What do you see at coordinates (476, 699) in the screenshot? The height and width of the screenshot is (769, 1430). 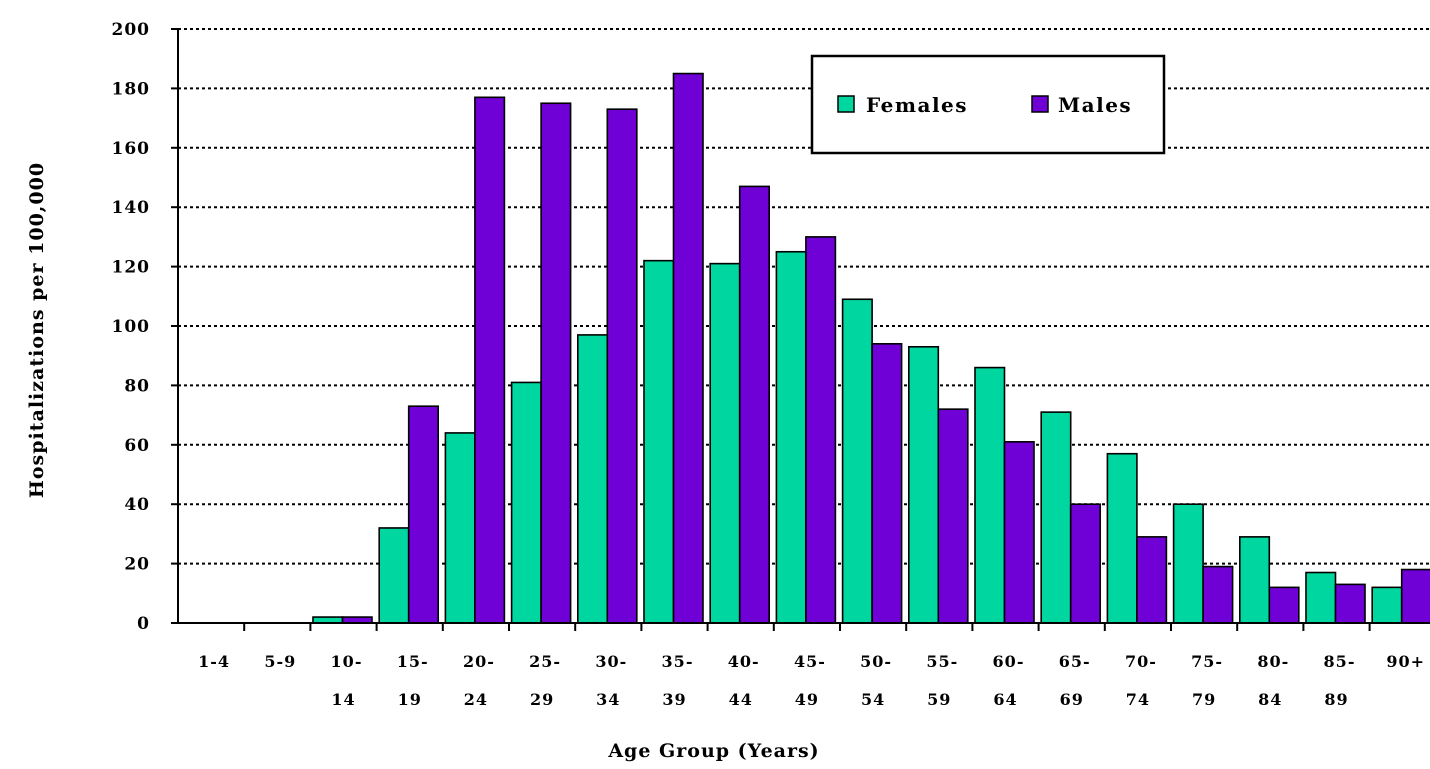 I see `x-tick-label-line2: 24` at bounding box center [476, 699].